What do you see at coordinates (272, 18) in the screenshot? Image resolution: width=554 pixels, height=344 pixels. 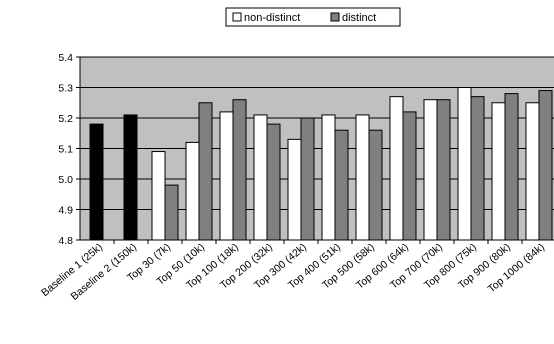 I see `legend-label-non-distinct: non-distinct` at bounding box center [272, 18].